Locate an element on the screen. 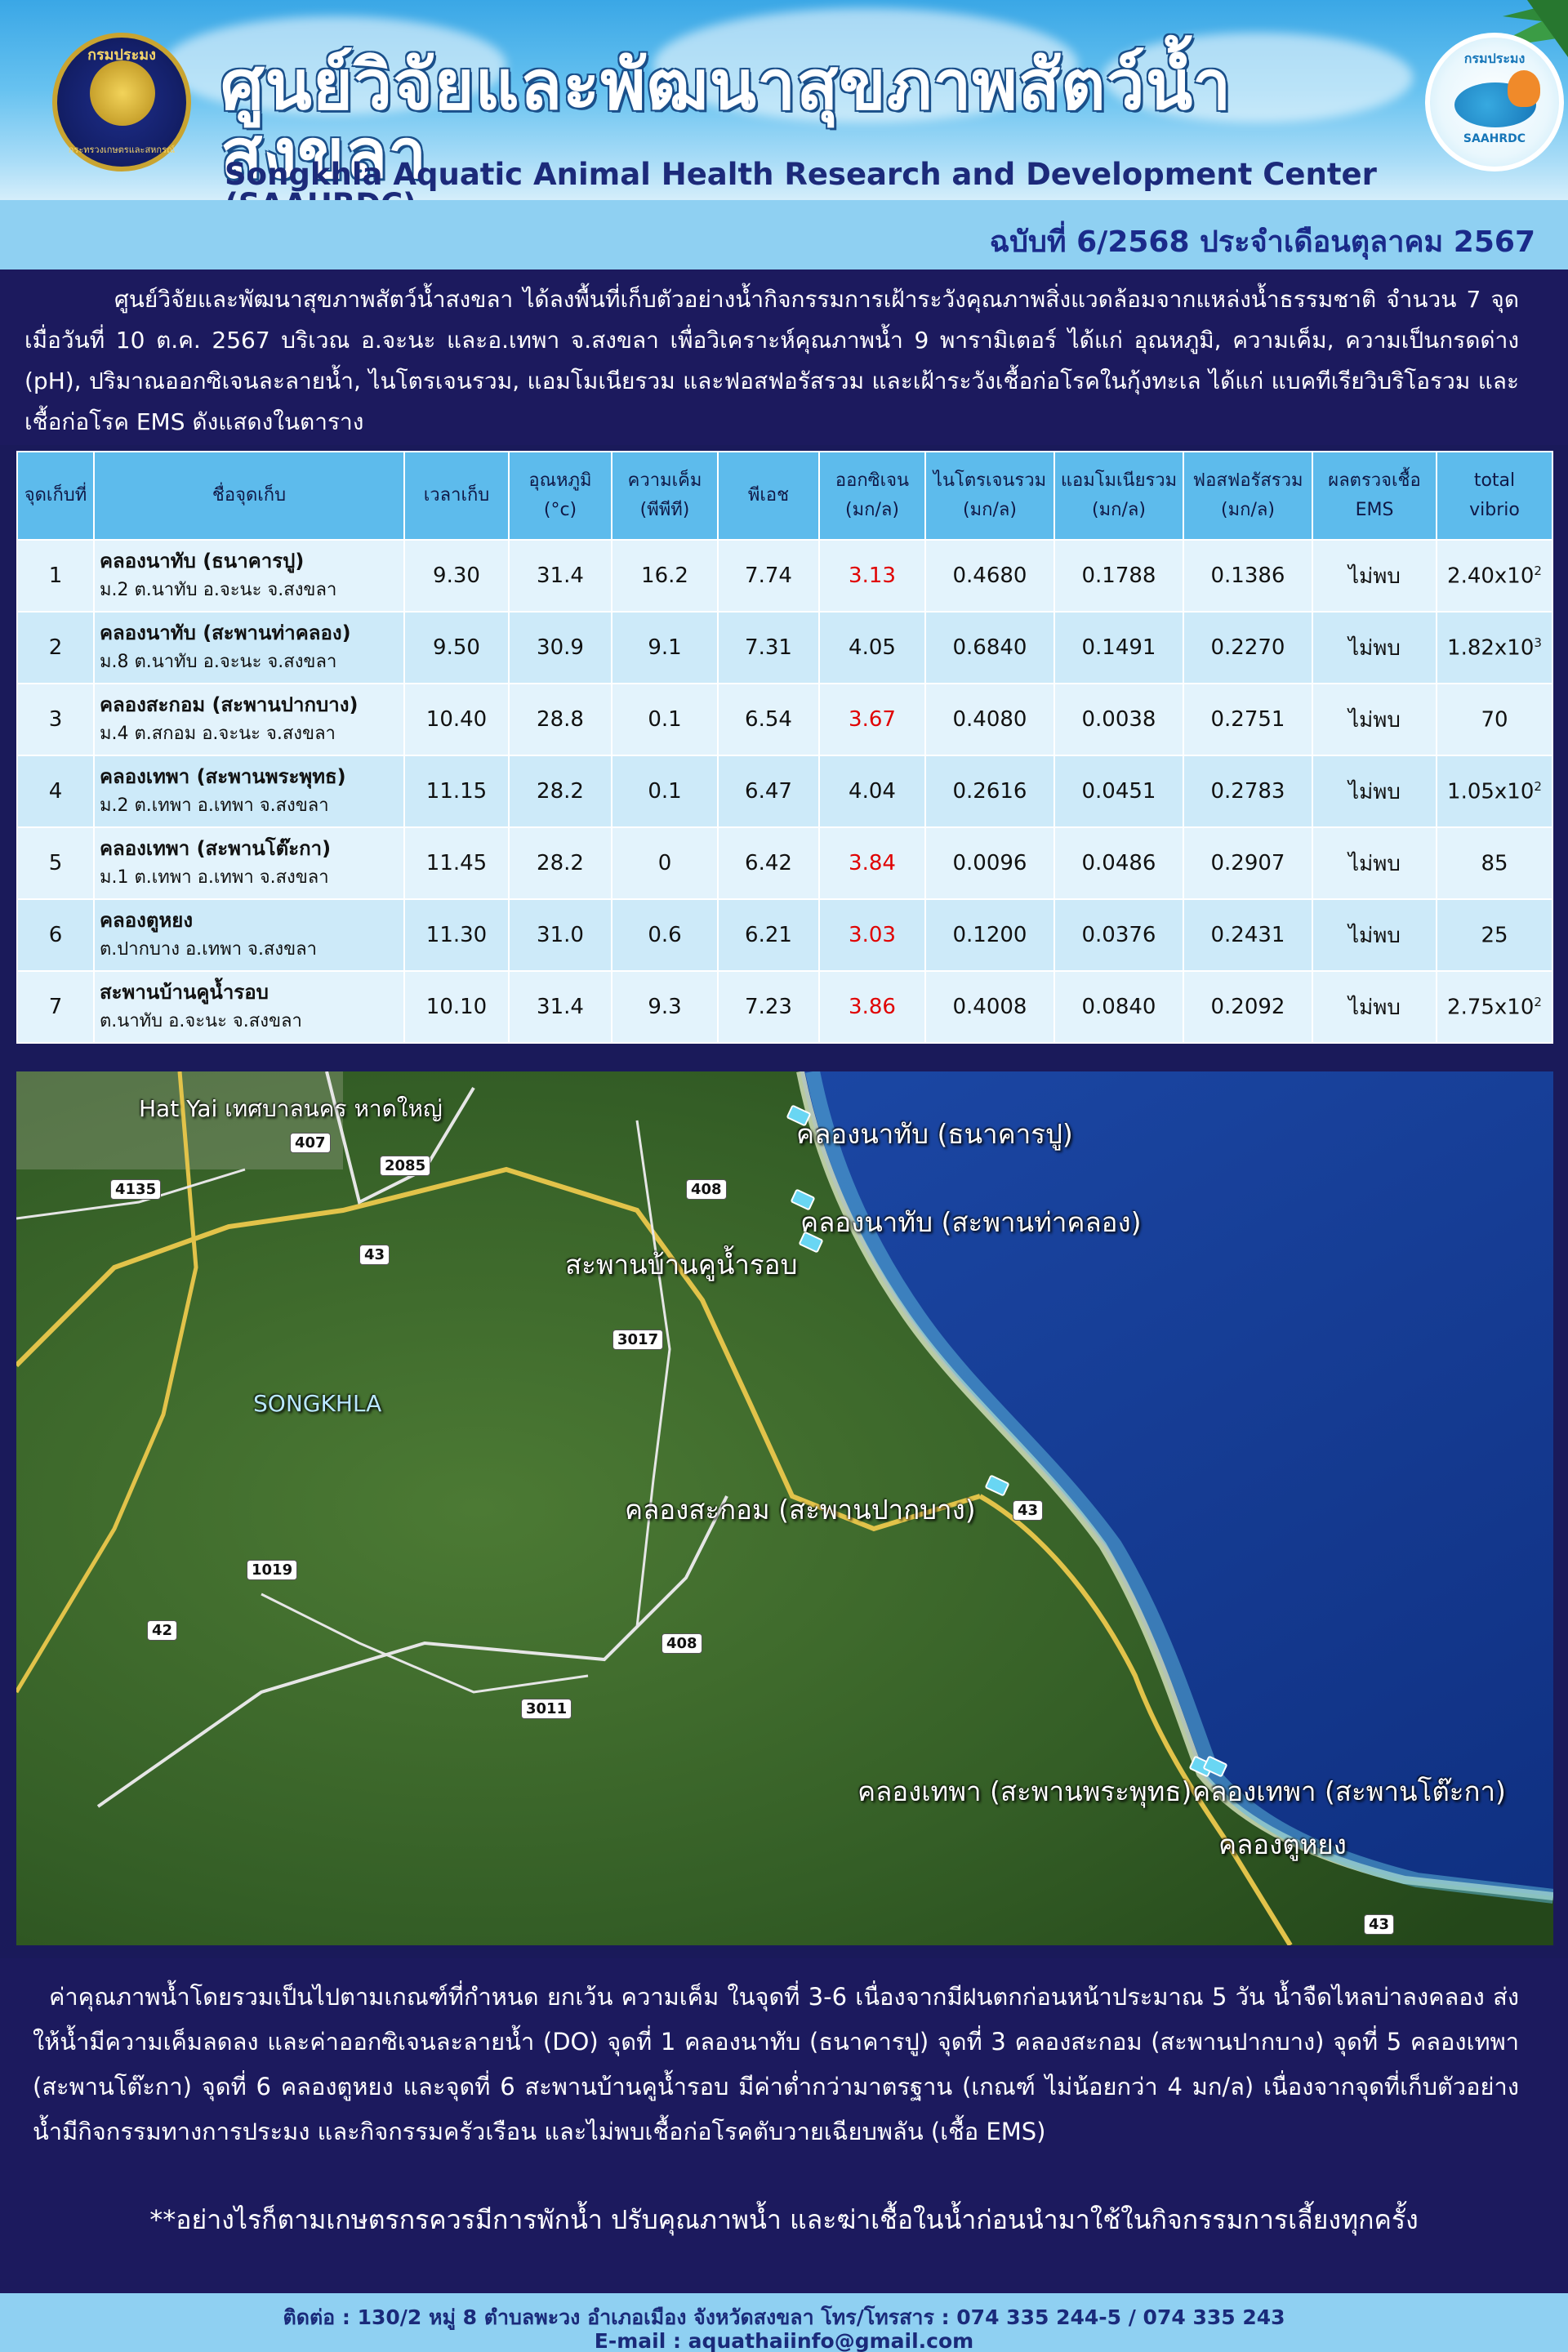 The width and height of the screenshot is (1568, 2352). cell-time: 9.30 is located at coordinates (456, 575).